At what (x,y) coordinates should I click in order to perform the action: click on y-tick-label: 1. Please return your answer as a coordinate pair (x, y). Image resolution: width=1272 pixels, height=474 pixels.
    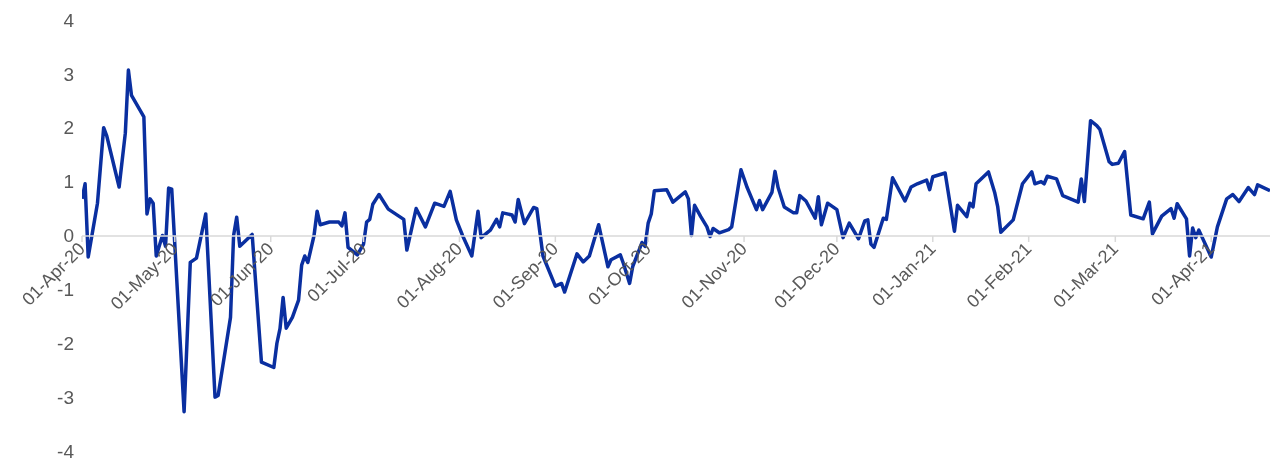
    Looking at the image, I should click on (68, 182).